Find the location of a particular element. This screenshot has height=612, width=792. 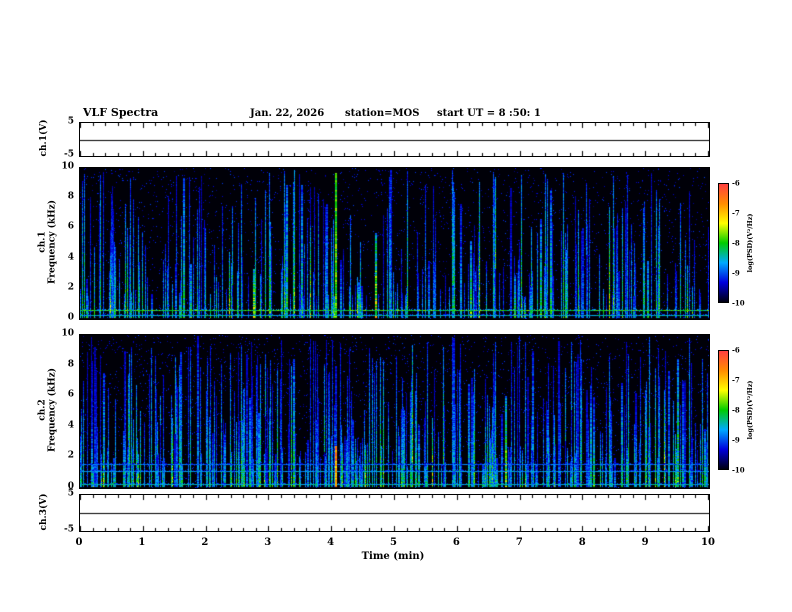

colorbar-ch1-label: log(PSD)(V²/Hz) is located at coordinates (750, 243).